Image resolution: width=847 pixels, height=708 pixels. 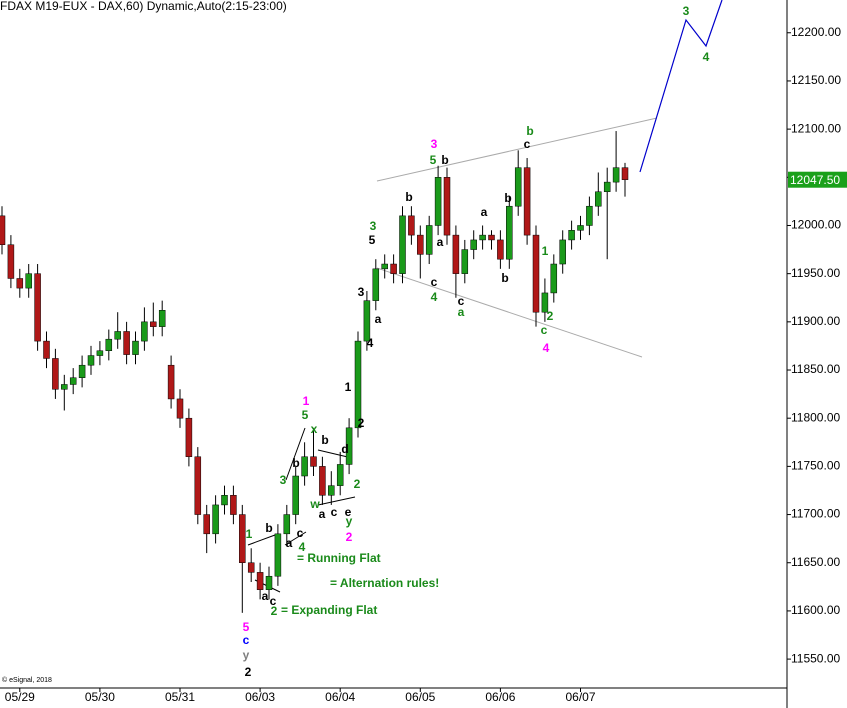 I want to click on channel-line, so click(x=509, y=312).